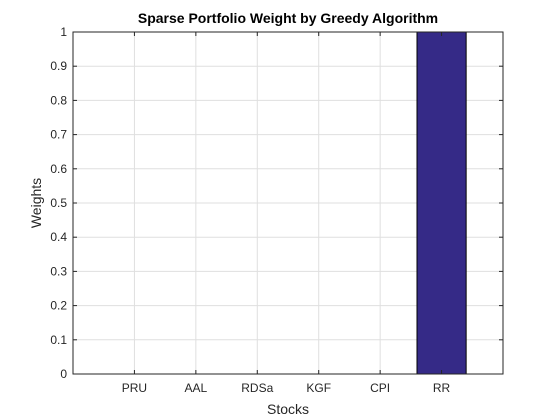 Image resolution: width=560 pixels, height=420 pixels. Describe the element at coordinates (58, 66) in the screenshot. I see `y-tick-label: 0.9` at that location.